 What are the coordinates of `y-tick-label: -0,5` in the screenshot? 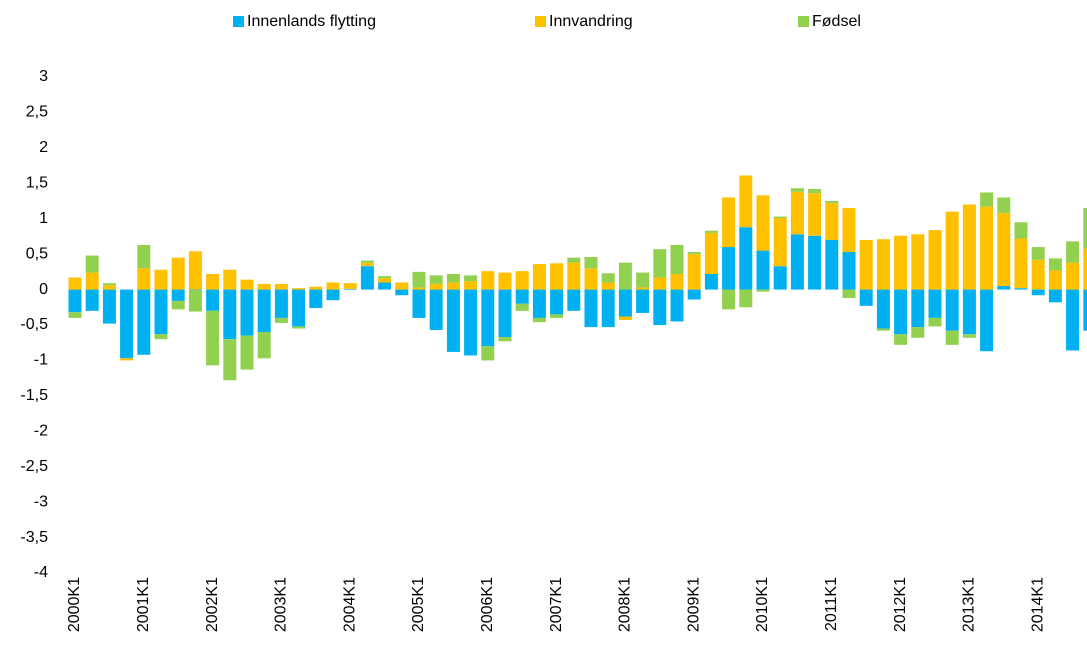 It's located at (34, 324).